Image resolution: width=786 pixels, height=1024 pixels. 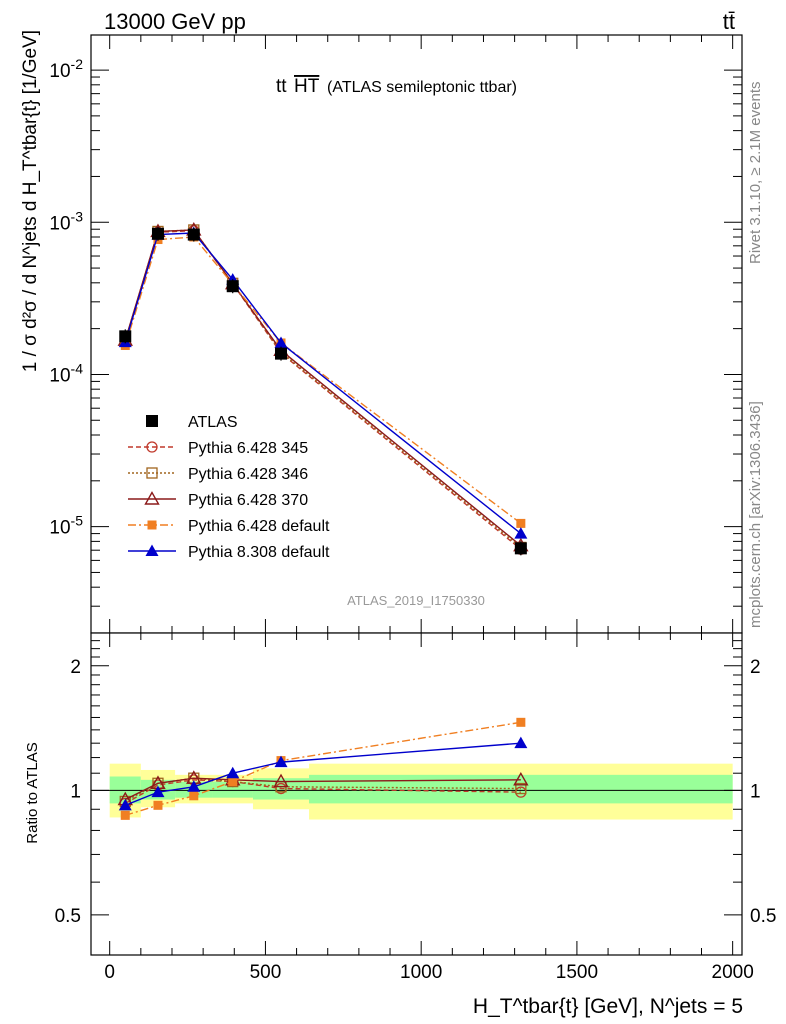 What do you see at coordinates (152, 421) in the screenshot?
I see `legend-marker-atlas` at bounding box center [152, 421].